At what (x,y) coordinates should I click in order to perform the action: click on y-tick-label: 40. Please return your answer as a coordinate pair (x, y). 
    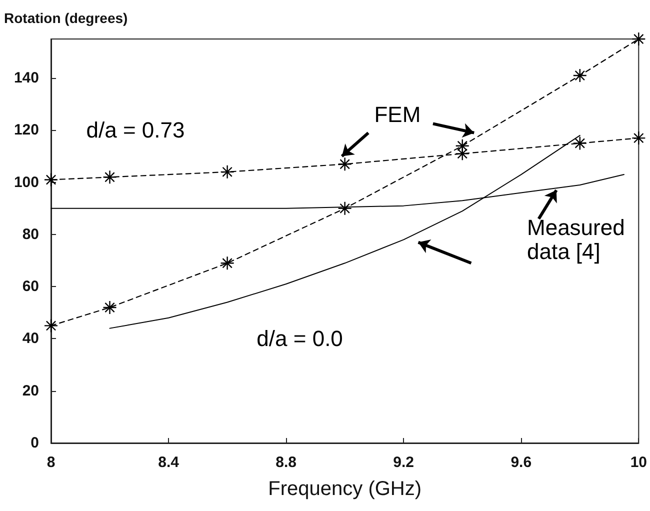
    Looking at the image, I should click on (30, 339).